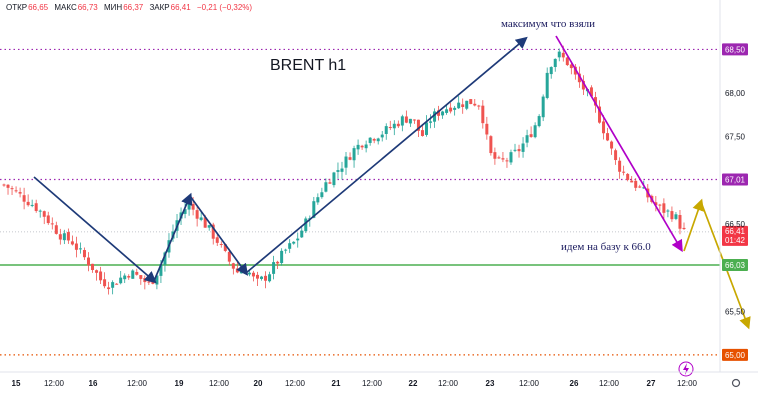 The image size is (758, 402). I want to click on arrow-forecast-up, so click(693, 225).